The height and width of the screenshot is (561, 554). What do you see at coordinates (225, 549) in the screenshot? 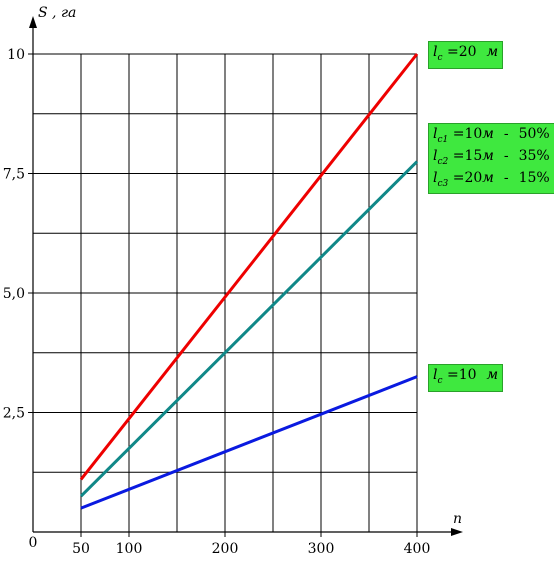
I see `x-tick-label: 200` at bounding box center [225, 549].